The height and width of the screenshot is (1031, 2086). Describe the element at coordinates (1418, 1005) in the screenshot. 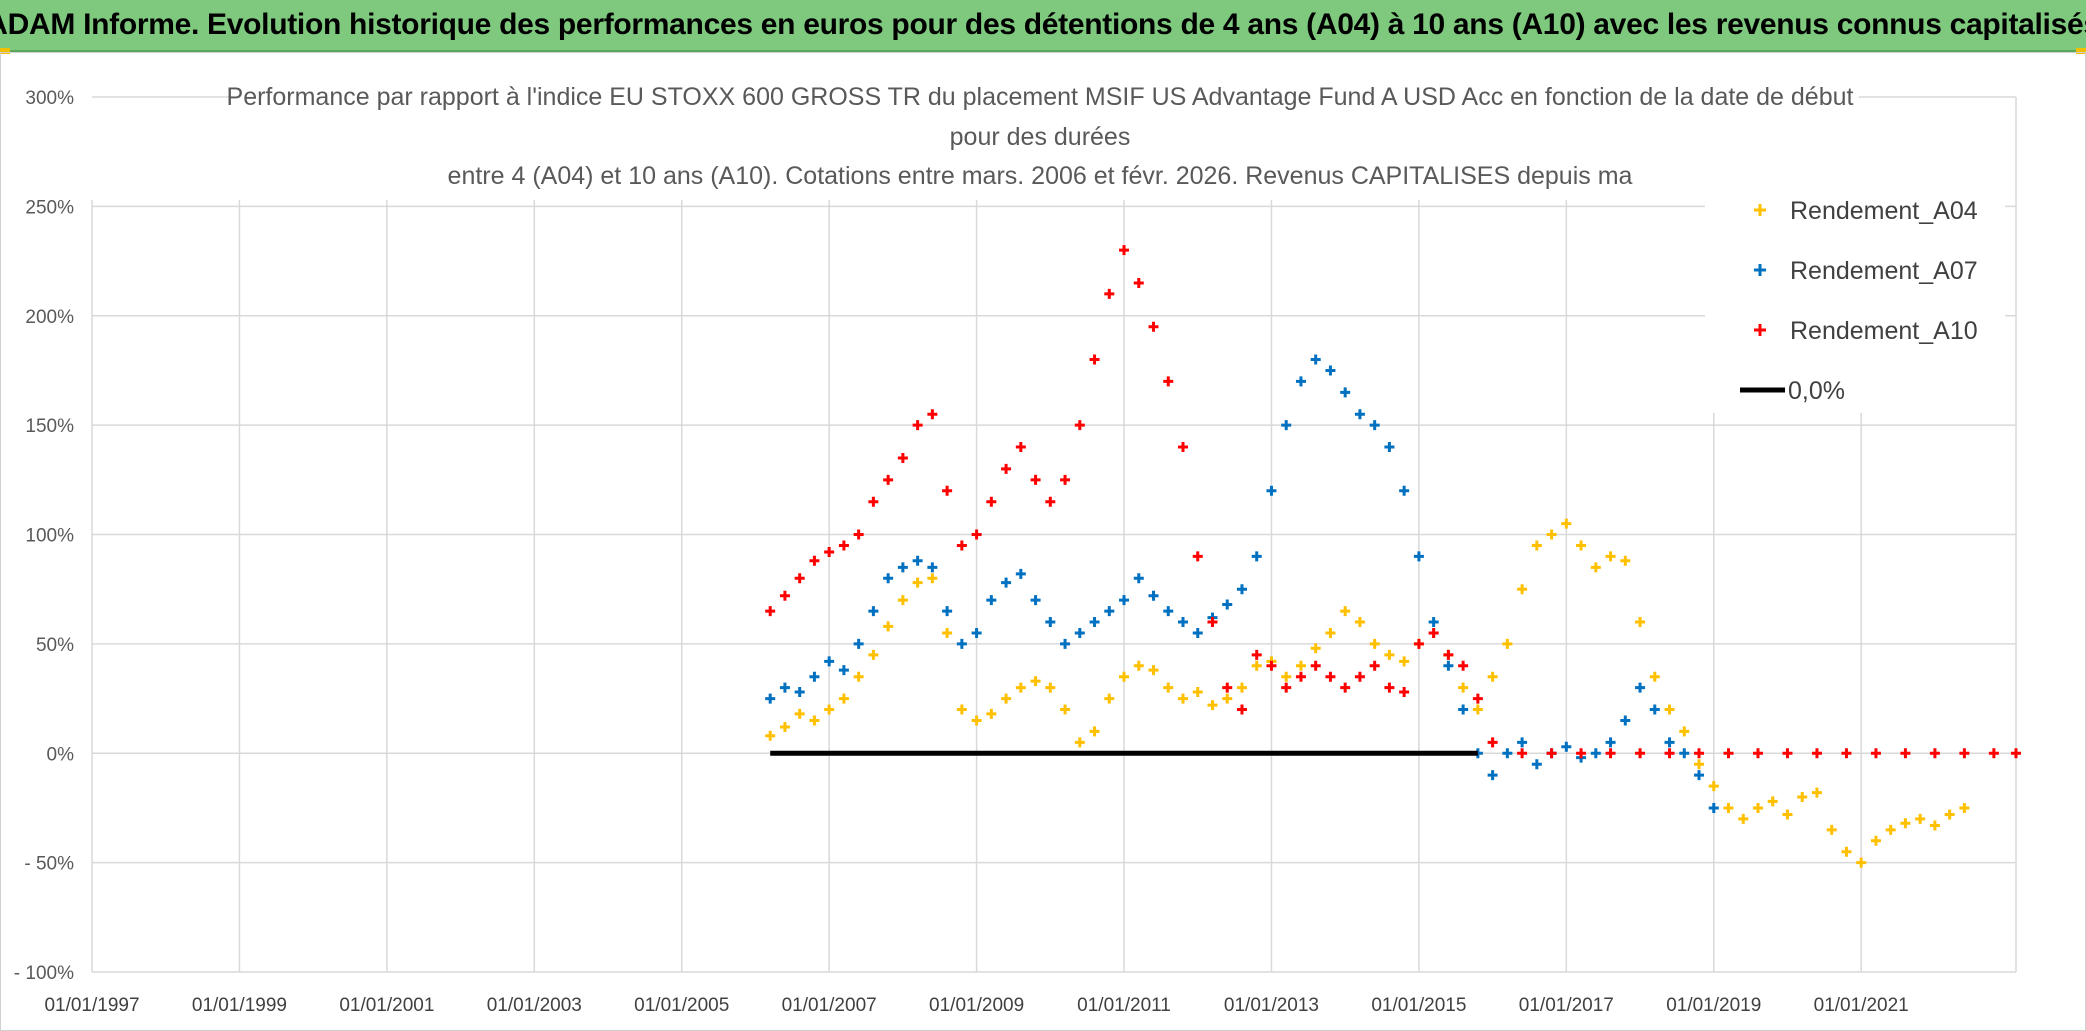

I see `x-tick-label: 01/01/2015` at that location.